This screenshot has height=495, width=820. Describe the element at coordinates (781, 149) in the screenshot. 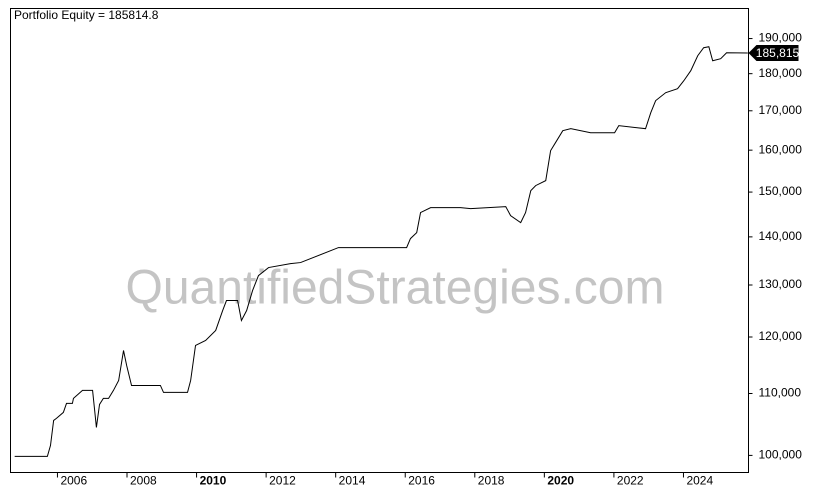

I see `y-tick-label: 160,000` at that location.